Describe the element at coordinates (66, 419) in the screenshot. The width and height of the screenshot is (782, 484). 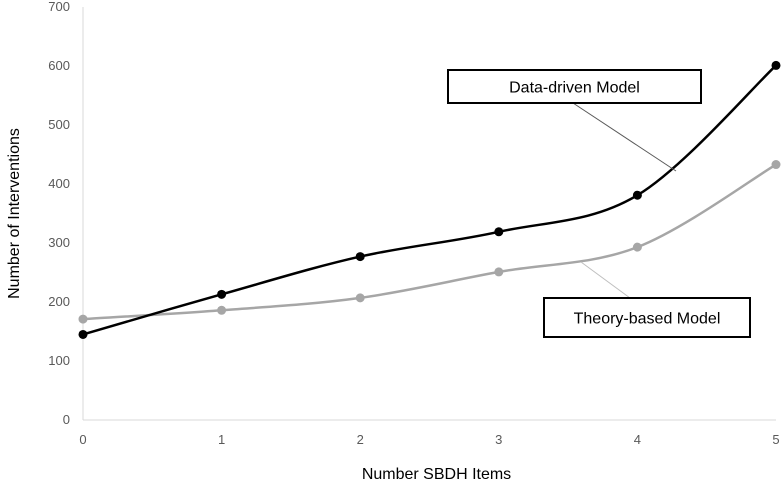
I see `y-tick-label: 0` at that location.